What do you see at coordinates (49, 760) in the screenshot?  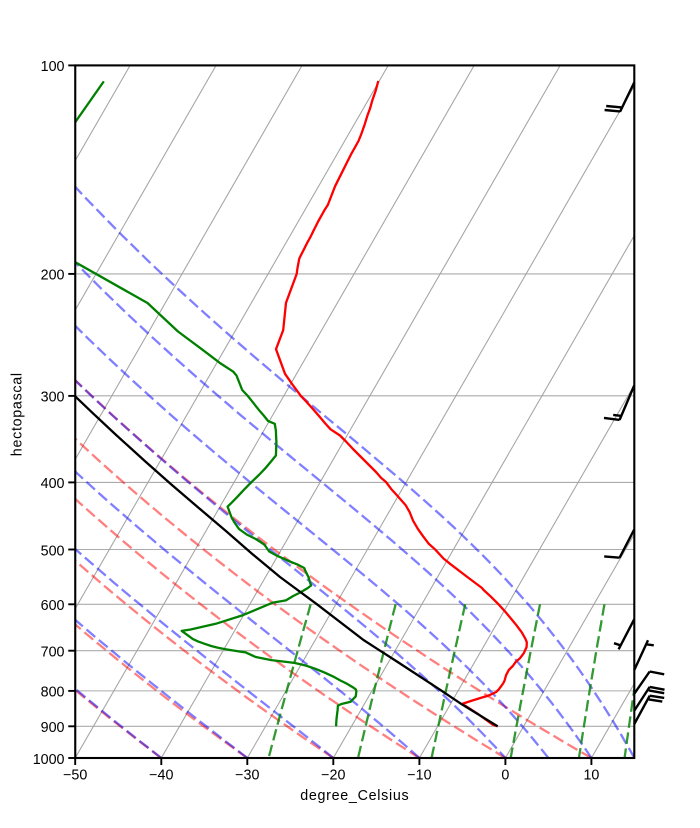 I see `svg-text: 1000` at bounding box center [49, 760].